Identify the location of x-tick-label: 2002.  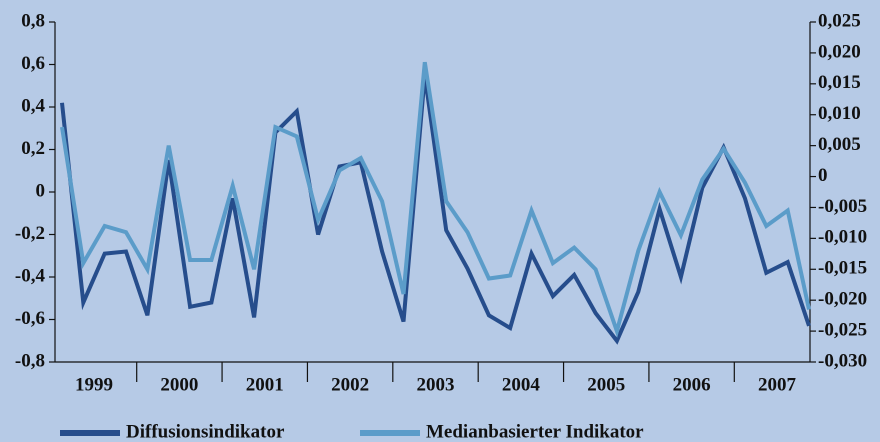
(350, 384).